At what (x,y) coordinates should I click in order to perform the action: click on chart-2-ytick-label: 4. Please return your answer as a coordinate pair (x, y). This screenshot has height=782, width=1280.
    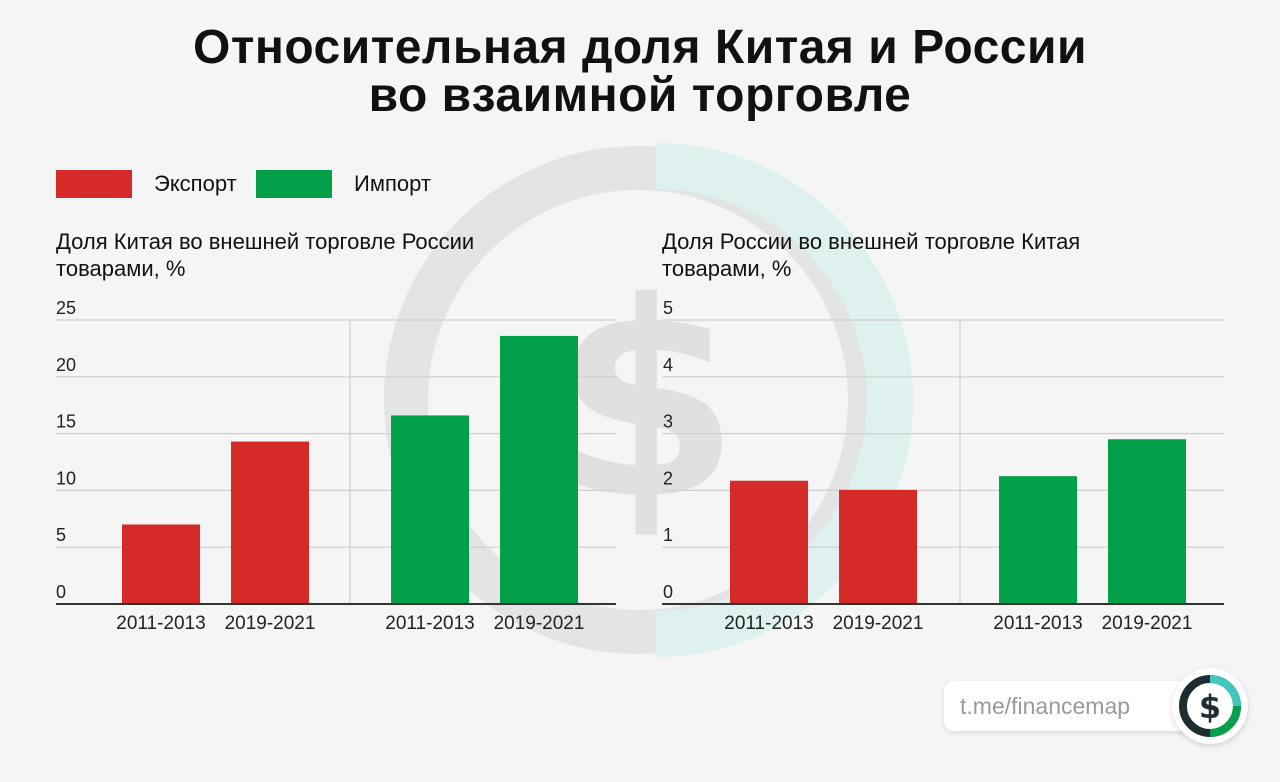
    Looking at the image, I should click on (668, 365).